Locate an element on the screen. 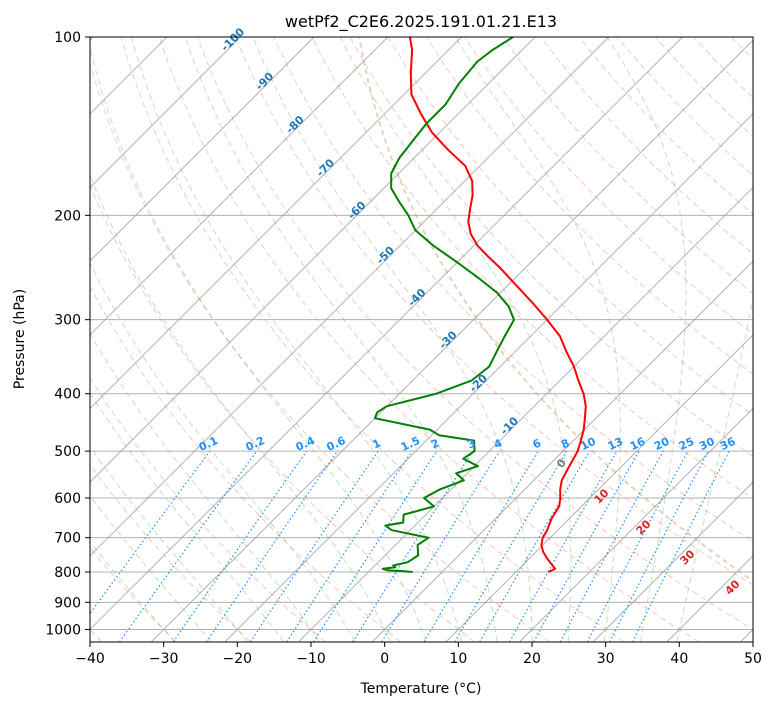 Image resolution: width=775 pixels, height=708 pixels. mixing-ratio-label: 25 is located at coordinates (686, 444).